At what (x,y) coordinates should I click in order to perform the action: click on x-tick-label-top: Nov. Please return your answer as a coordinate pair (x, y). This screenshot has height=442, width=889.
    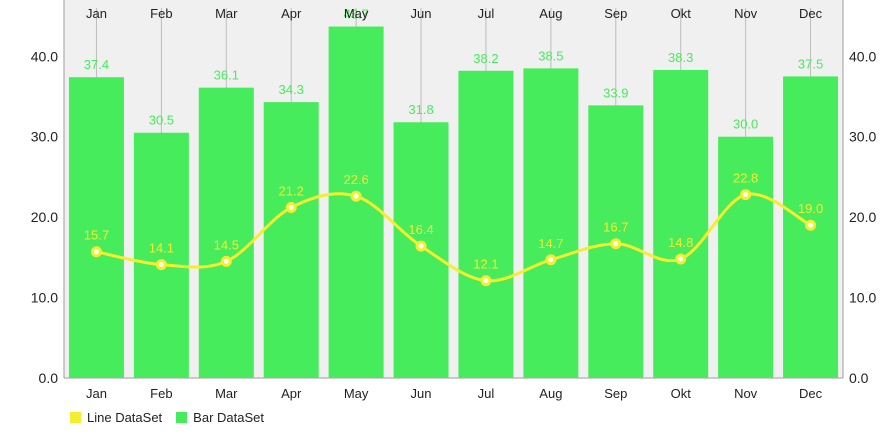
    Looking at the image, I should click on (746, 13).